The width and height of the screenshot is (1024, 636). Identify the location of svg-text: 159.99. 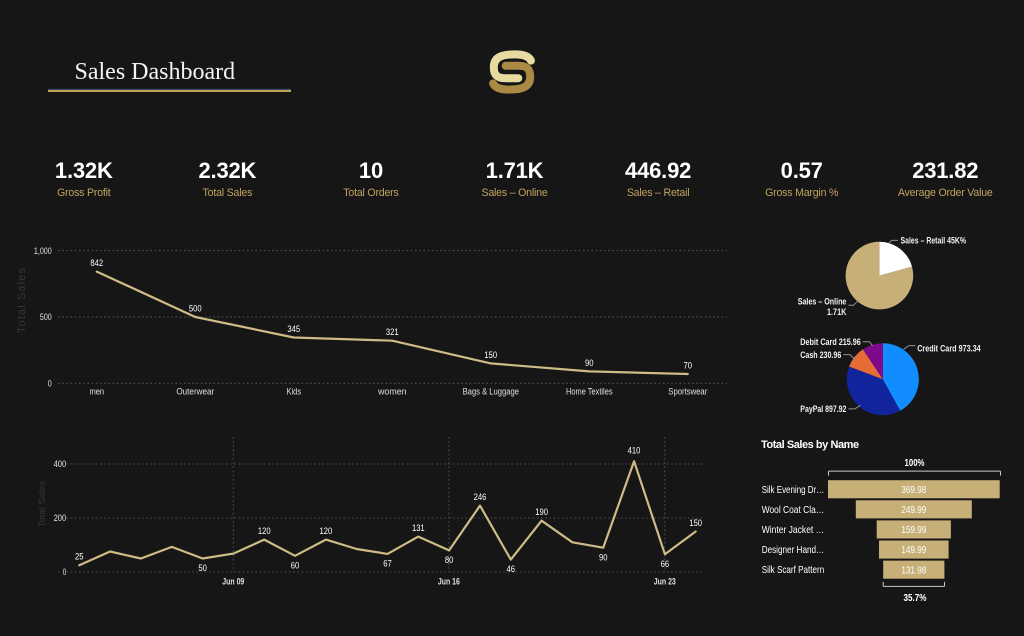
(913, 530).